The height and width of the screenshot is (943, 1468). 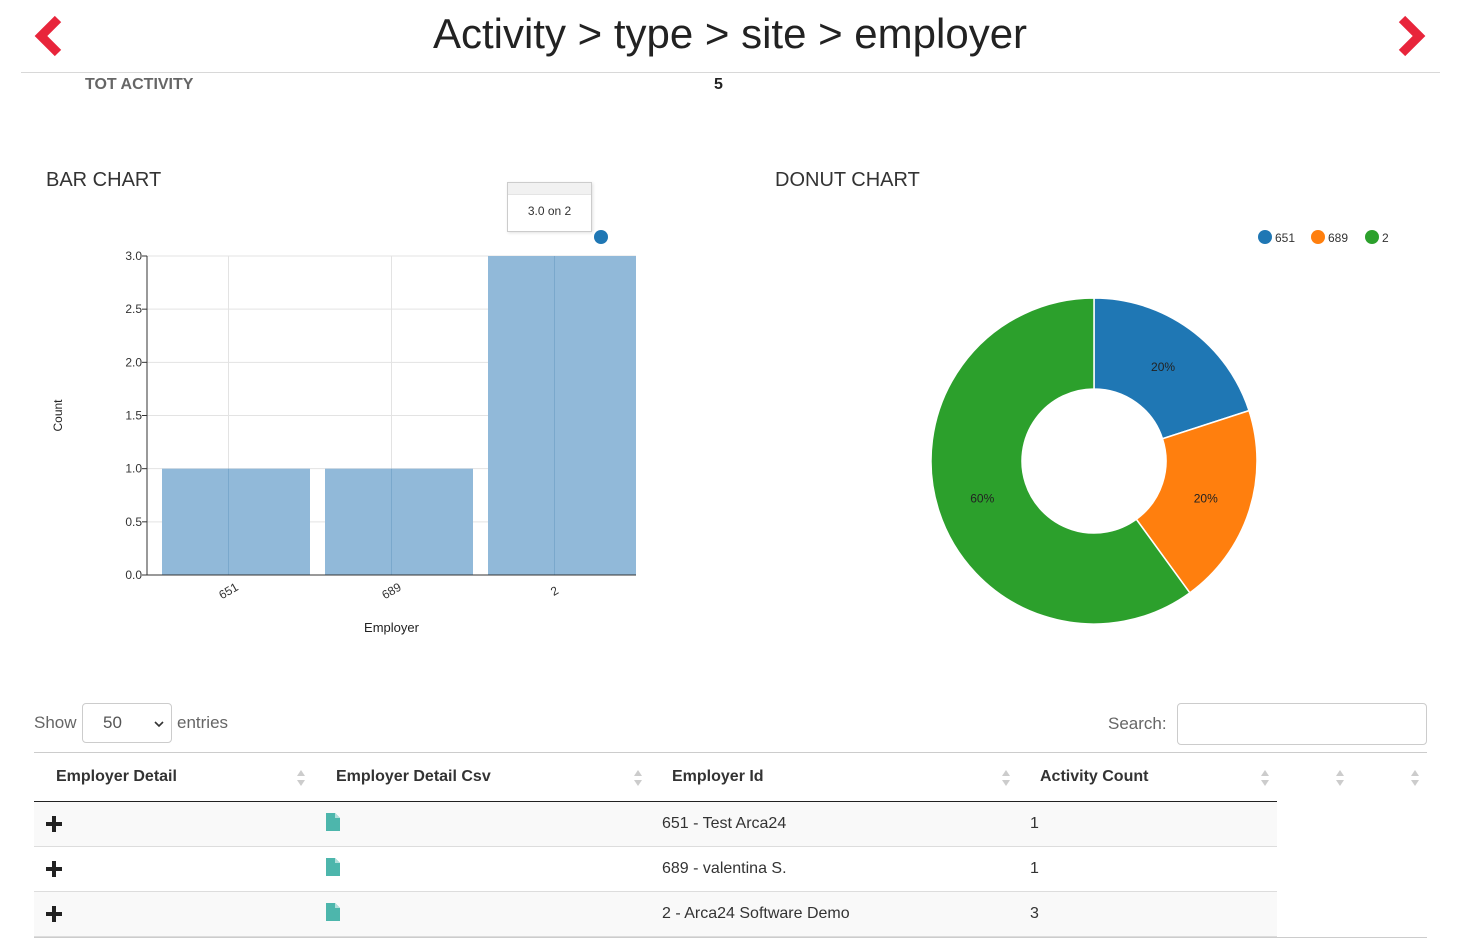 What do you see at coordinates (655, 824) in the screenshot?
I see `table-row: 651 - Test Arca24 1` at bounding box center [655, 824].